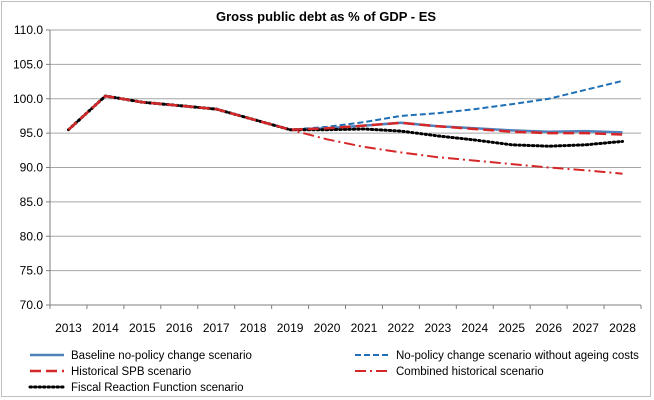 The height and width of the screenshot is (400, 654). What do you see at coordinates (179, 328) in the screenshot?
I see `x-tick-label: 2016` at bounding box center [179, 328].